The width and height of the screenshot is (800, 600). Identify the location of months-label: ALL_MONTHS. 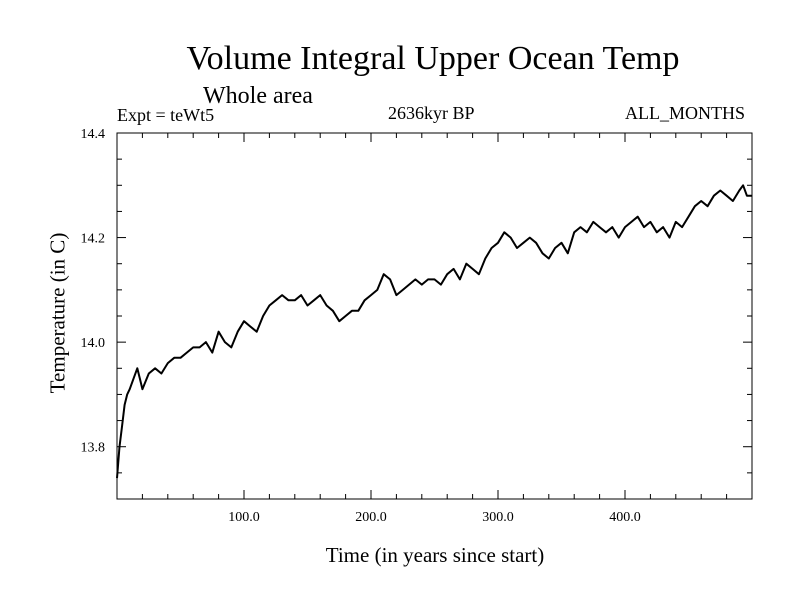
(685, 113).